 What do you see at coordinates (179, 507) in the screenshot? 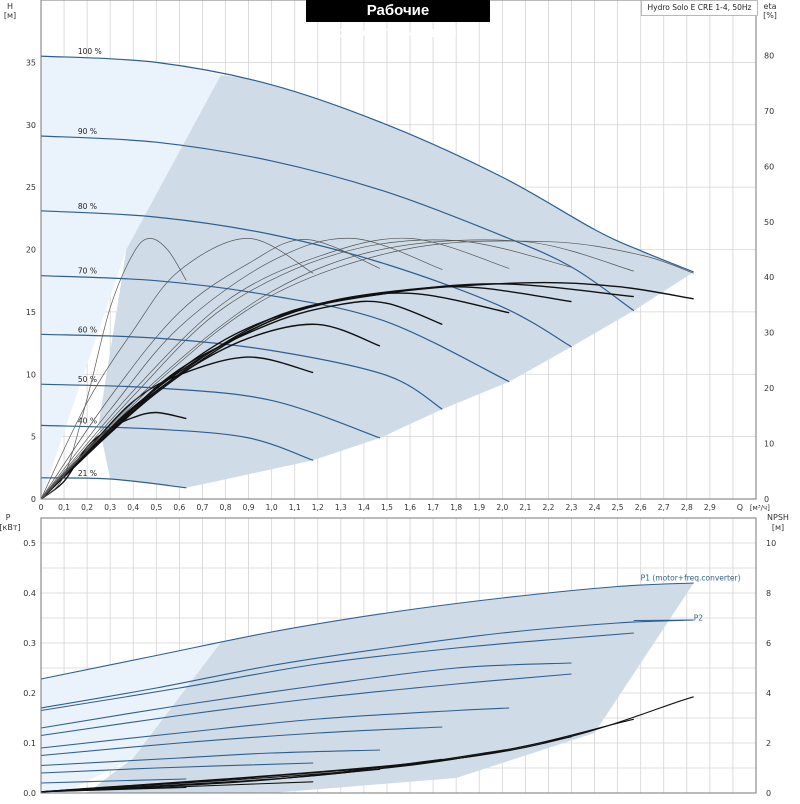
I see `x-tick-label: 0,6` at bounding box center [179, 507].